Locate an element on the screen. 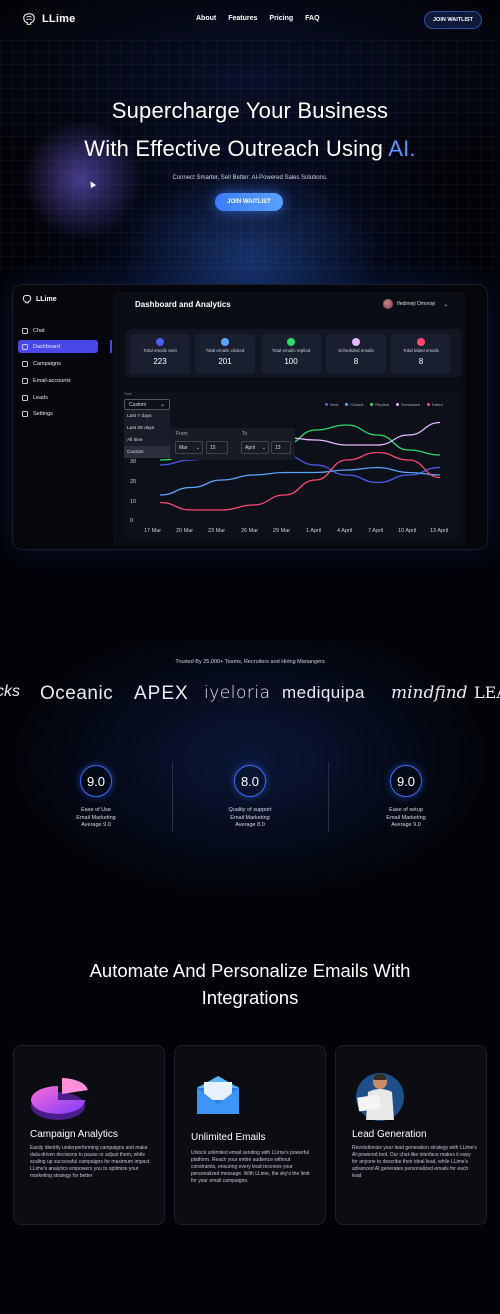 The width and height of the screenshot is (500, 1314). nav-links: About Features Pricing FAQ is located at coordinates (258, 18).